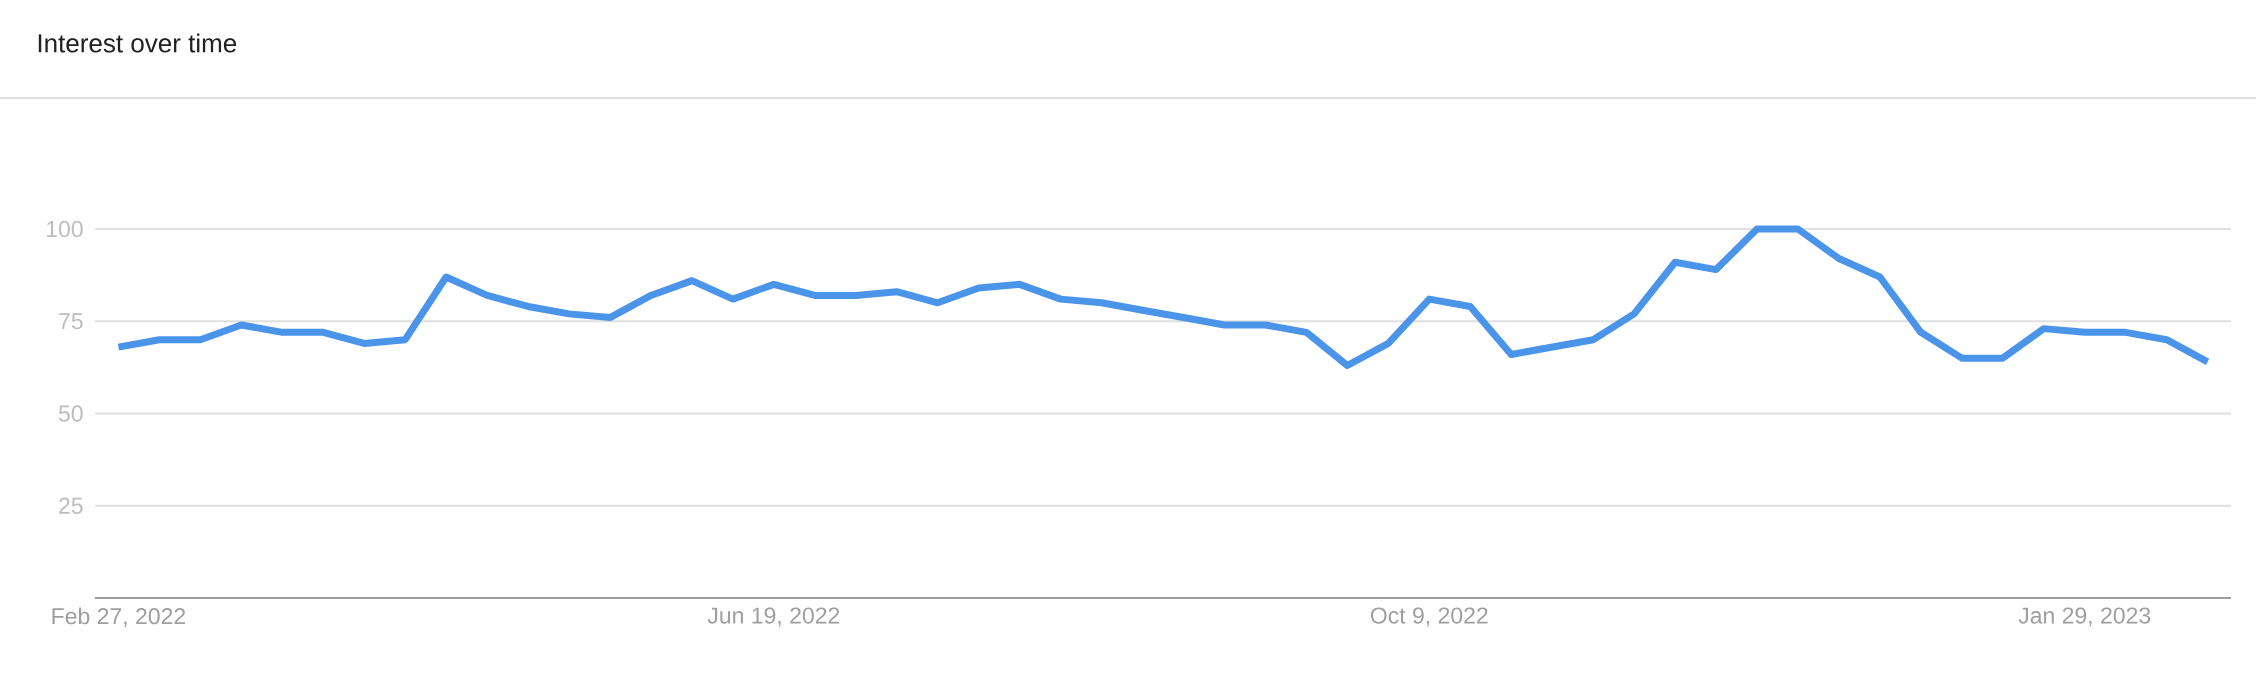  Describe the element at coordinates (70, 413) in the screenshot. I see `y-tick-label: 50` at that location.